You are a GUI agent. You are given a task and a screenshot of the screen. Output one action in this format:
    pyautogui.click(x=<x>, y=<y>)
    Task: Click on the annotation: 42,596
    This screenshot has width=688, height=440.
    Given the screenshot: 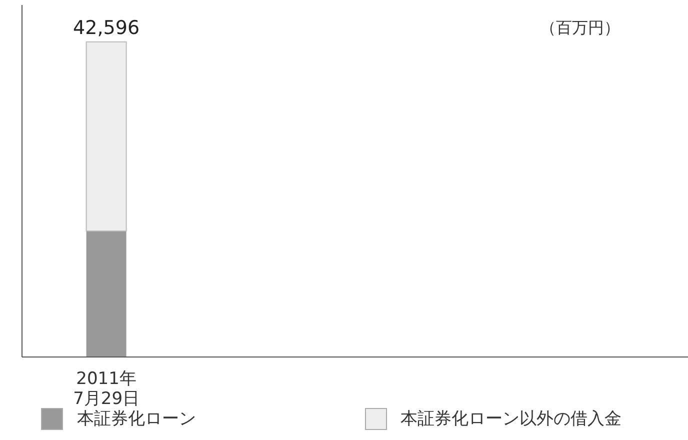 What is the action you would take?
    pyautogui.click(x=106, y=27)
    